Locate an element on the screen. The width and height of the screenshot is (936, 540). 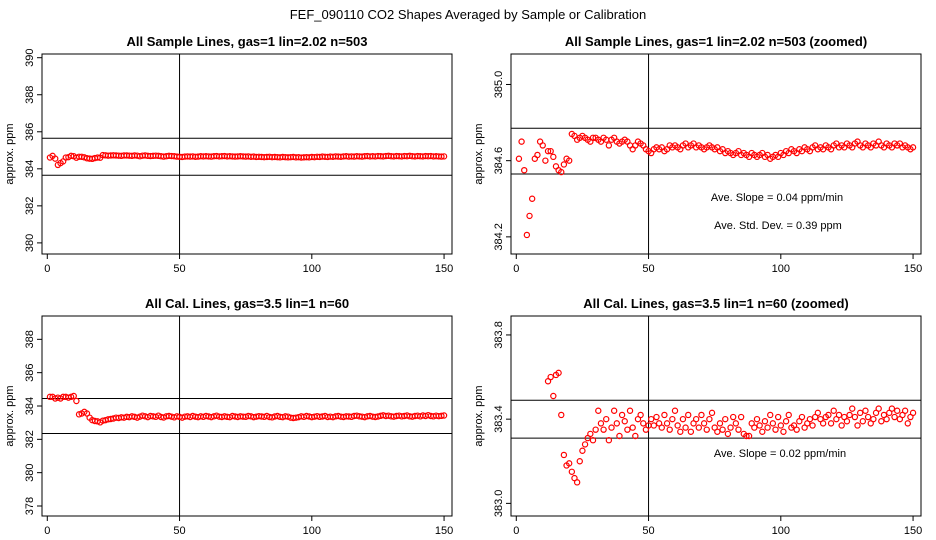
y-tick-label: 383.8 is located at coordinates (499, 335).